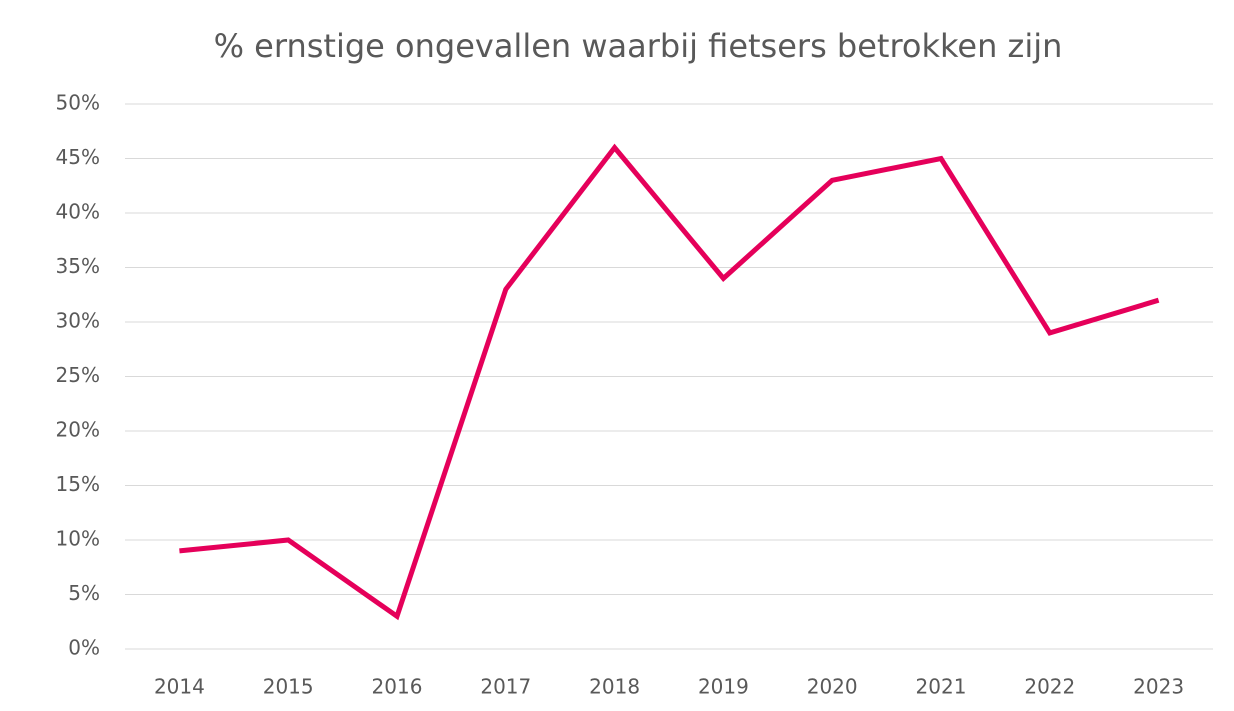  Describe the element at coordinates (288, 687) in the screenshot. I see `x-tick-label: 2015` at that location.